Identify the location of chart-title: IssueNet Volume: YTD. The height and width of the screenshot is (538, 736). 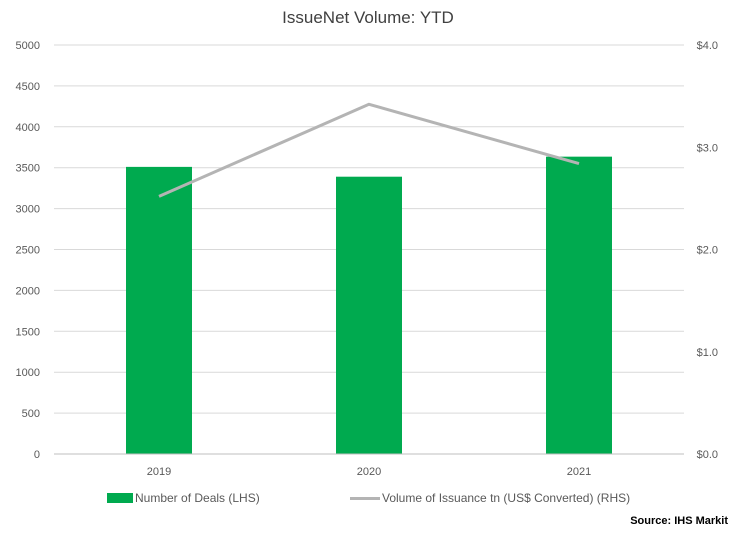
(368, 17).